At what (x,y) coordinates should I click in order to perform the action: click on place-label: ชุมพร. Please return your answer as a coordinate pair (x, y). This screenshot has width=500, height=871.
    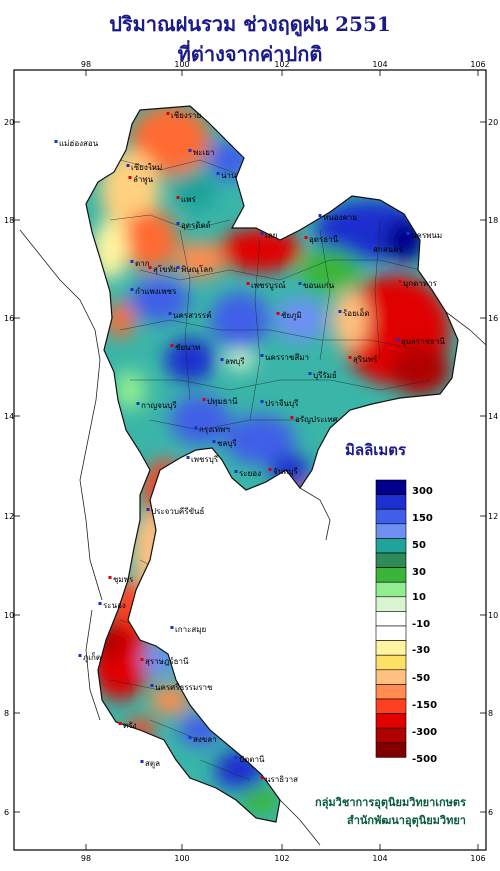
    Looking at the image, I should click on (123, 579).